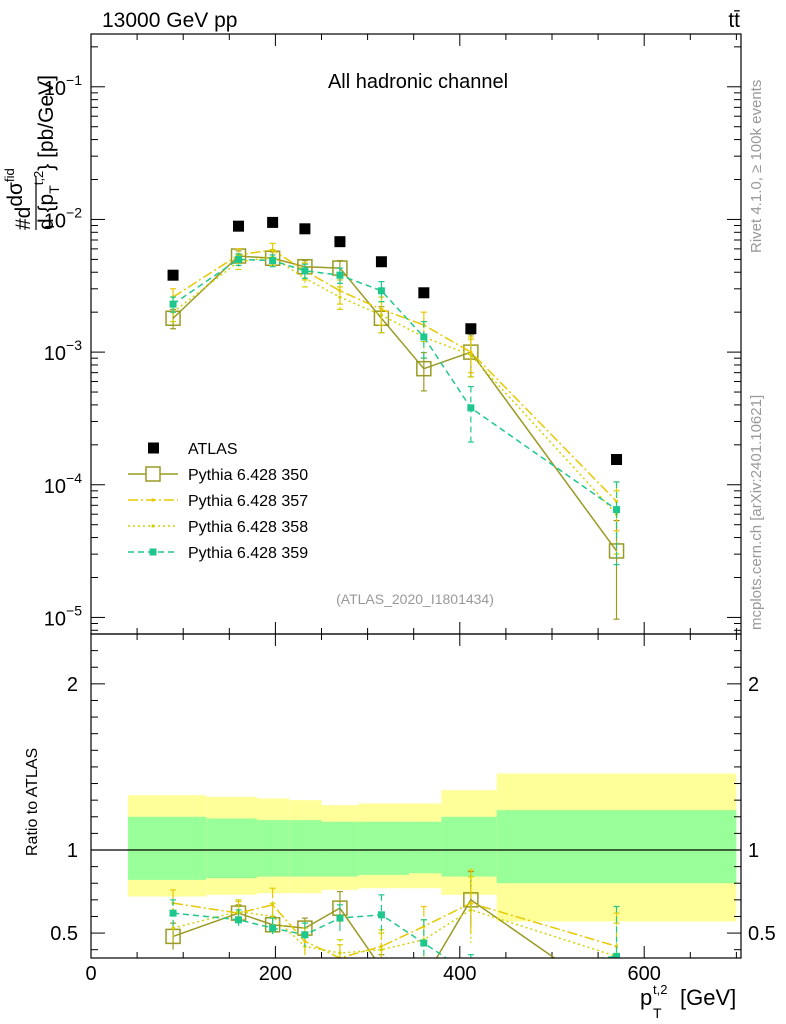 Image resolution: width=786 pixels, height=1024 pixels. What do you see at coordinates (38, 178) in the screenshot?
I see `y-label-t2: t,2` at bounding box center [38, 178].